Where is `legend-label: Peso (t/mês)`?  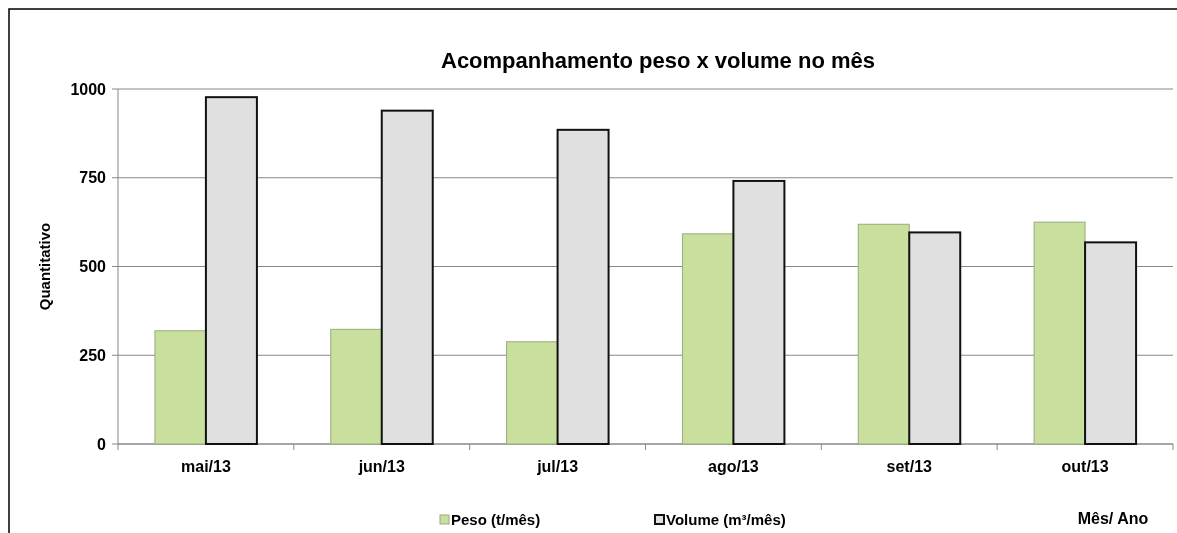 legend-label: Peso (t/mês) is located at coordinates (496, 519).